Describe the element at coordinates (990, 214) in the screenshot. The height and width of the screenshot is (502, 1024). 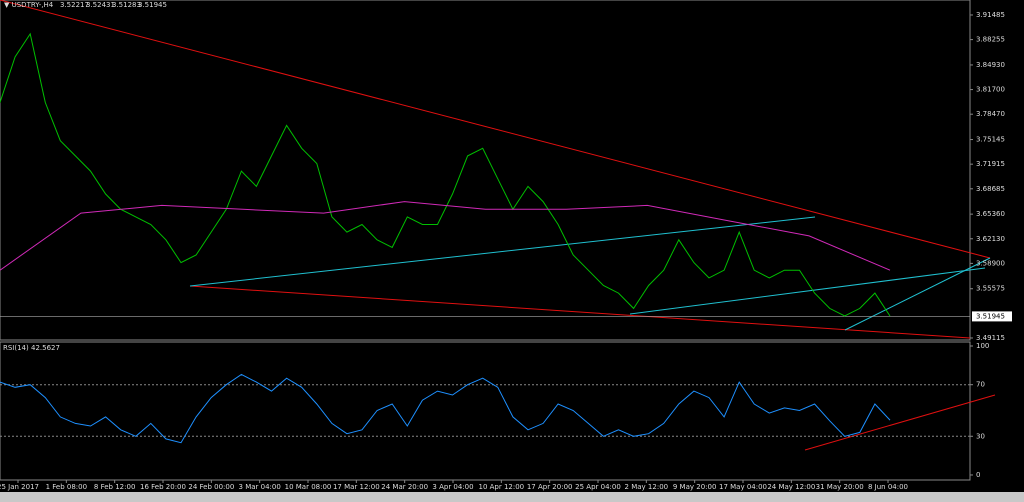
I see `y-tick-label: 3.65360` at that location.